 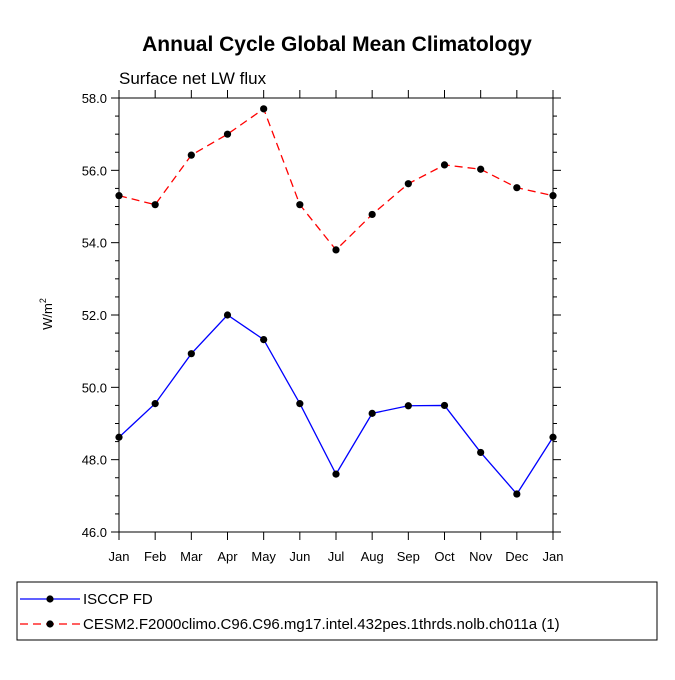 I want to click on x-tick-label: Mar, so click(x=191, y=556).